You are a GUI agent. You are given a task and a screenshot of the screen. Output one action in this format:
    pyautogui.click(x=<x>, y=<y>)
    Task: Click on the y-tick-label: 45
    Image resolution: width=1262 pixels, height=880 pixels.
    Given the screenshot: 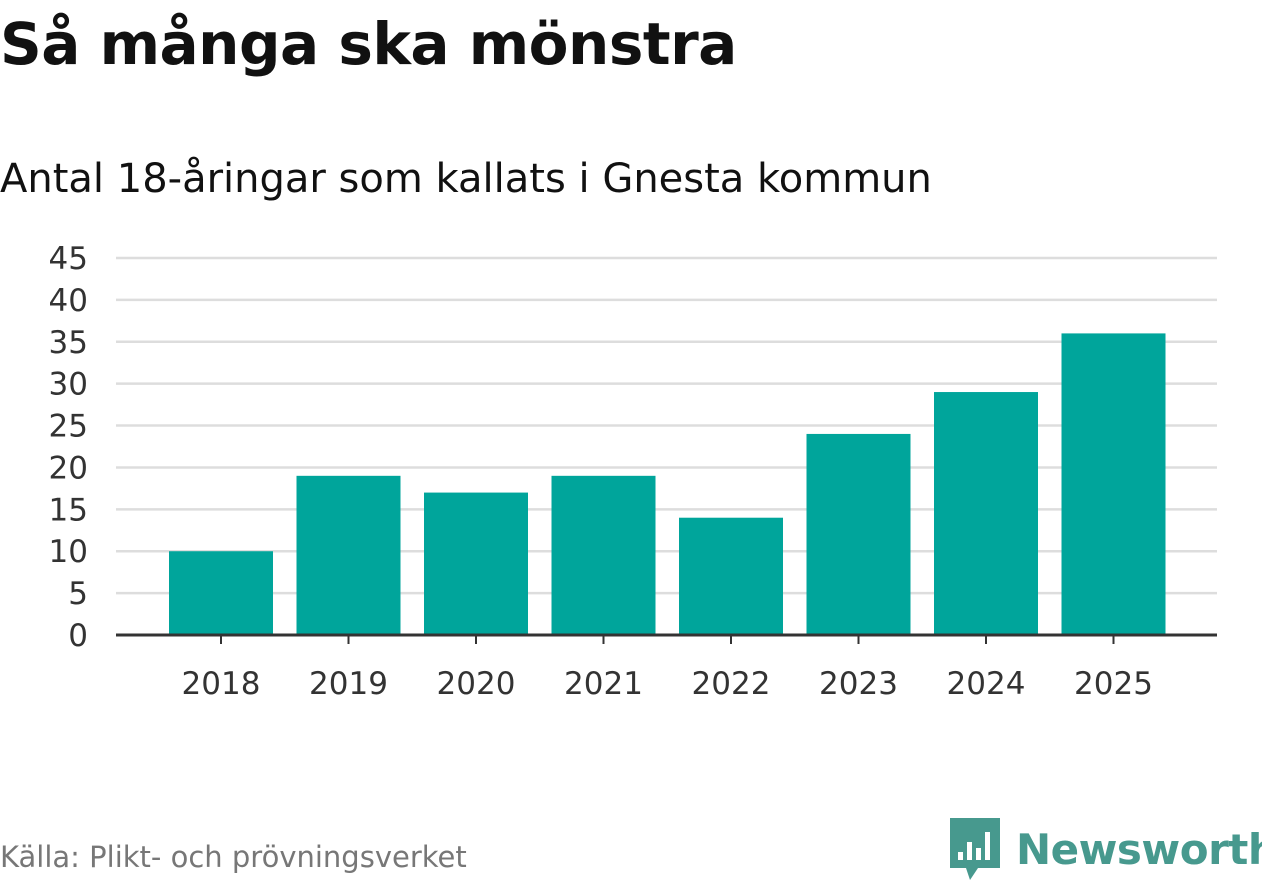 What is the action you would take?
    pyautogui.click(x=68, y=259)
    